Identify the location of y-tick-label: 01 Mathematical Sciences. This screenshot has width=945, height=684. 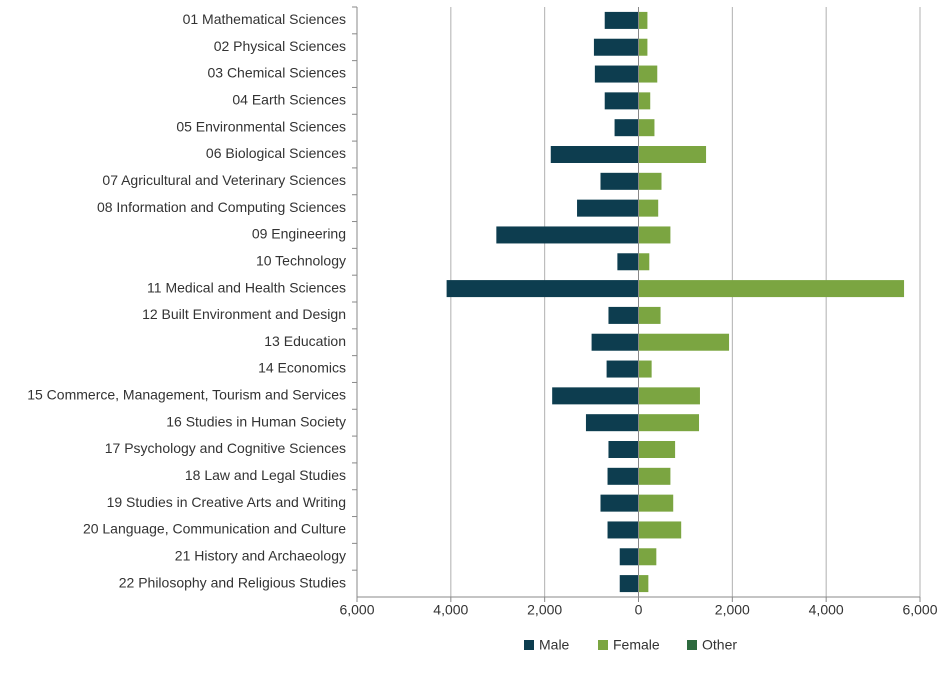
(264, 19).